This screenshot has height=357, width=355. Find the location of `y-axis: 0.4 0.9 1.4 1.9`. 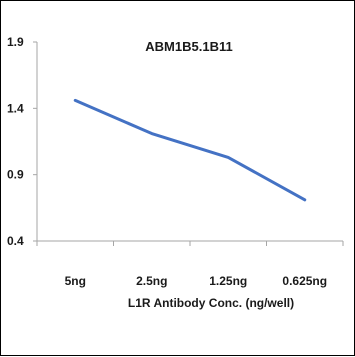

y-axis: 0.4 0.9 1.4 1.9 is located at coordinates (22, 141).